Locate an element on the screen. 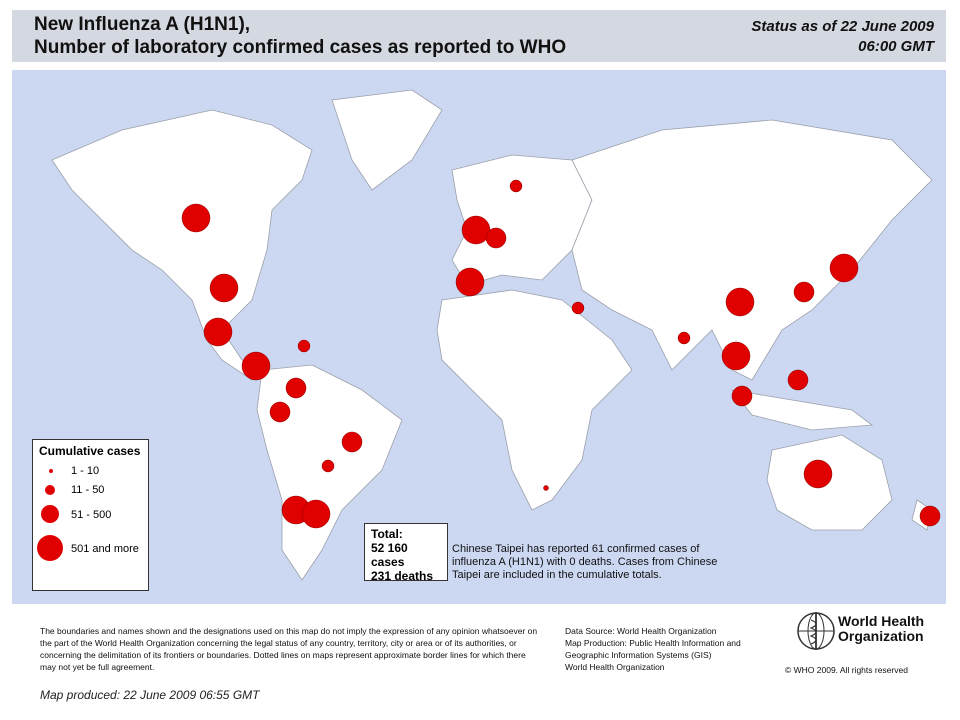 The height and width of the screenshot is (720, 960). case-marker-canada is located at coordinates (196, 218).